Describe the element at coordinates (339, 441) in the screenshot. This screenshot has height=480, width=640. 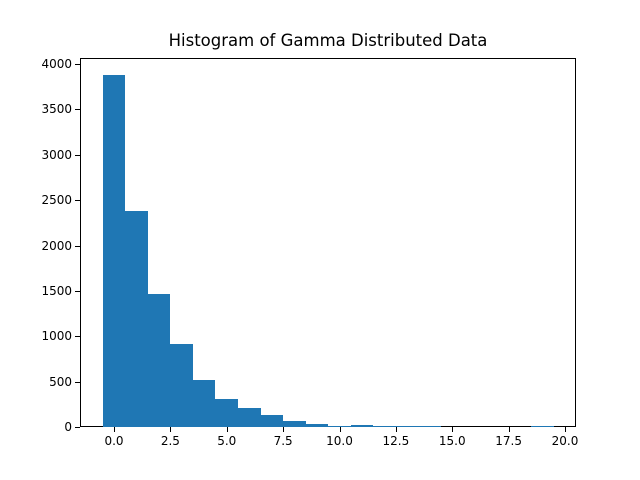
I see `x-tick-label: 10.0` at that location.